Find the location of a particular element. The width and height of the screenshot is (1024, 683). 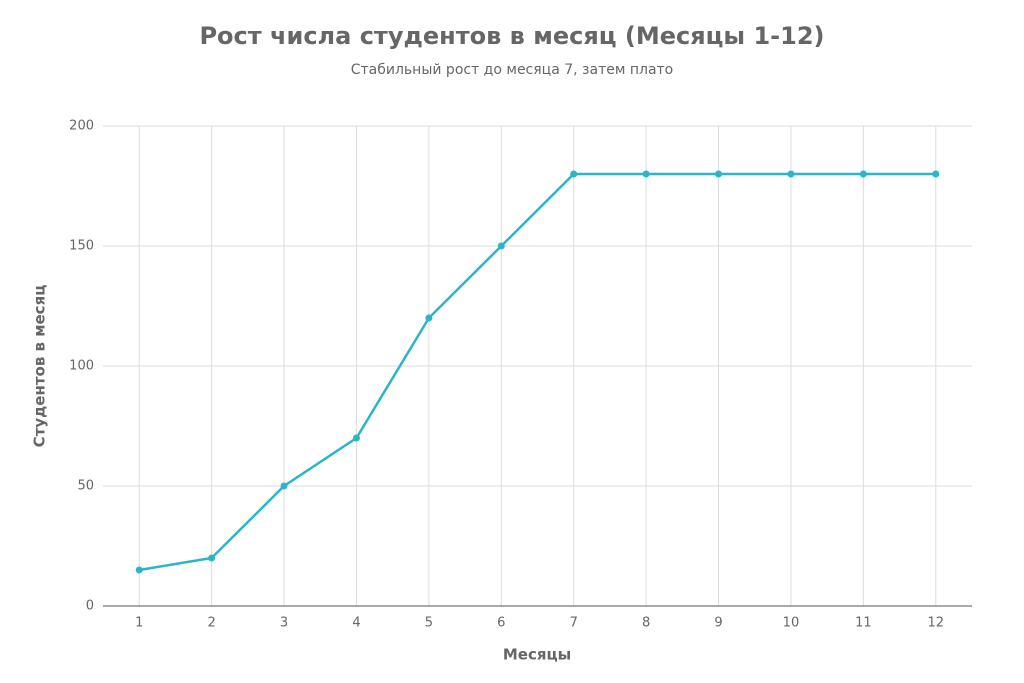

y-tick-label: 200 is located at coordinates (81, 126).